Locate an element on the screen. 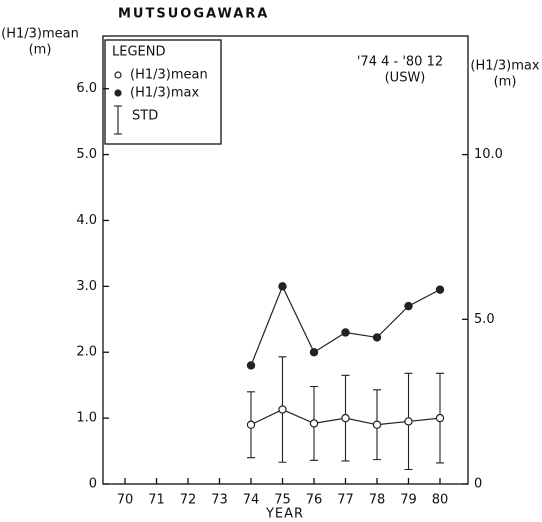 The height and width of the screenshot is (522, 542). y-tick-label: 4.0 is located at coordinates (86, 220).